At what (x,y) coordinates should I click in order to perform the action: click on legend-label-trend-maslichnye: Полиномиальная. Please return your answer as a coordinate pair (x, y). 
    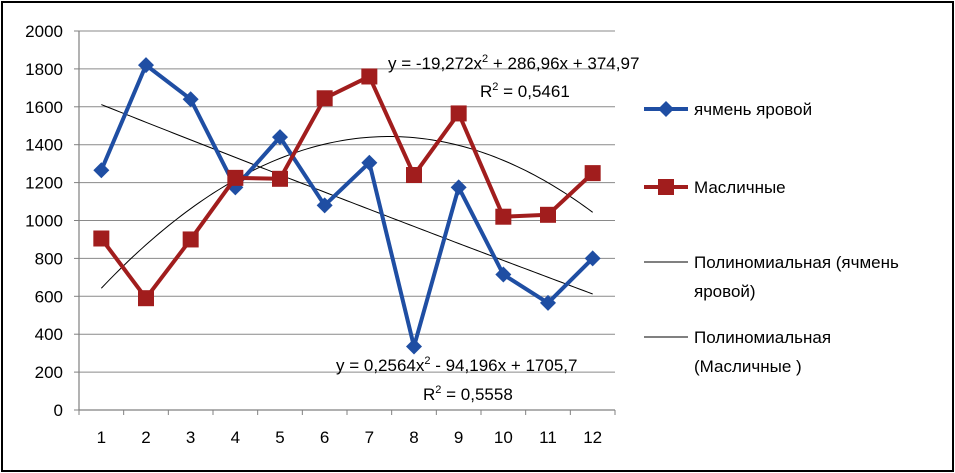
    Looking at the image, I should click on (762, 337).